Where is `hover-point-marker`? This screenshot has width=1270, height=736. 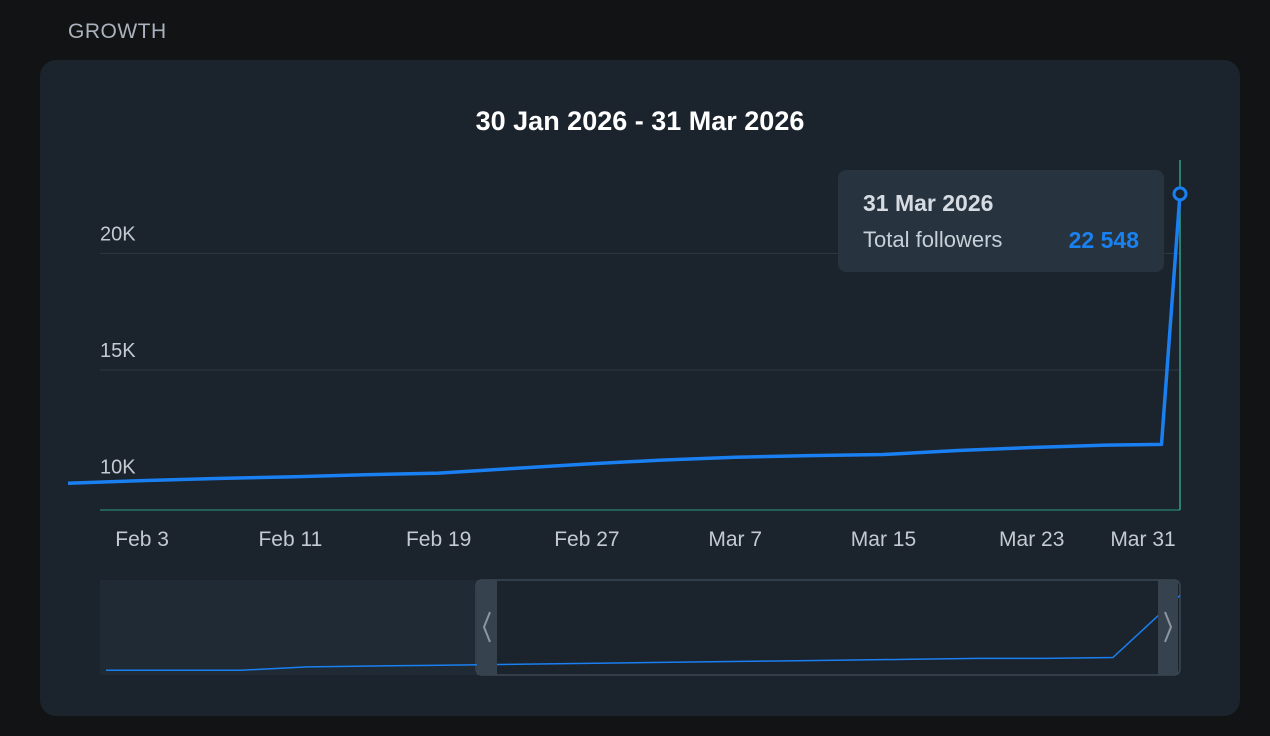
hover-point-marker is located at coordinates (1180, 194).